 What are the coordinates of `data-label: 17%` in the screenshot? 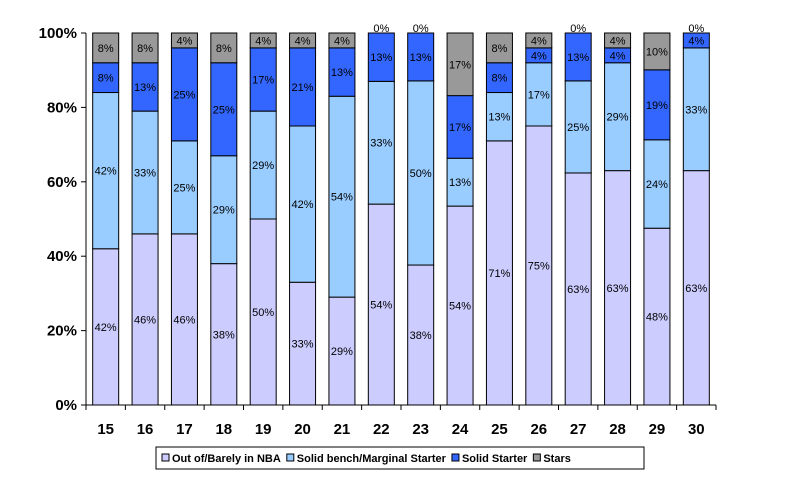 It's located at (539, 95).